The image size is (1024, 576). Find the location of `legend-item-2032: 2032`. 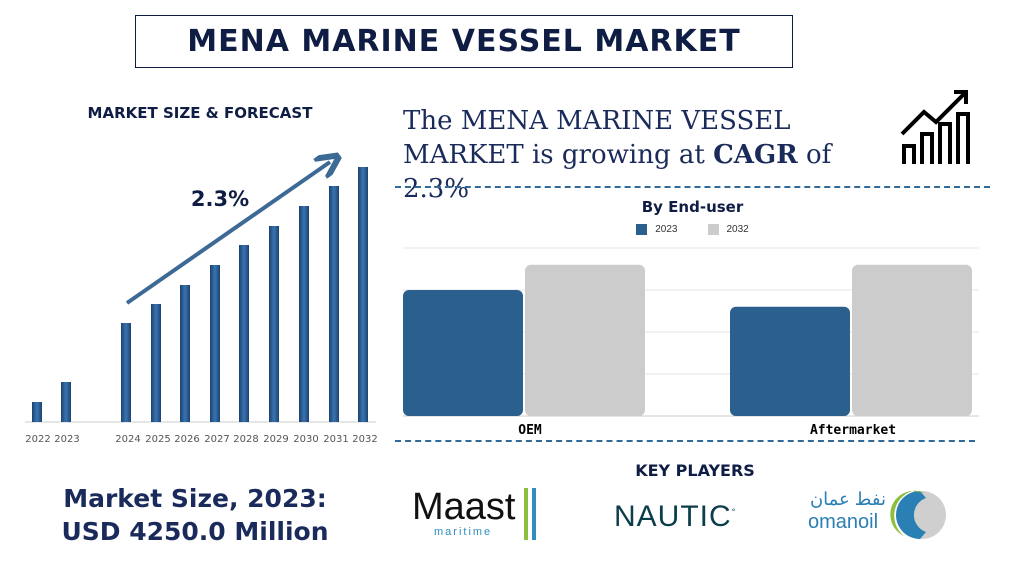

legend-item-2032: 2032 is located at coordinates (728, 229).